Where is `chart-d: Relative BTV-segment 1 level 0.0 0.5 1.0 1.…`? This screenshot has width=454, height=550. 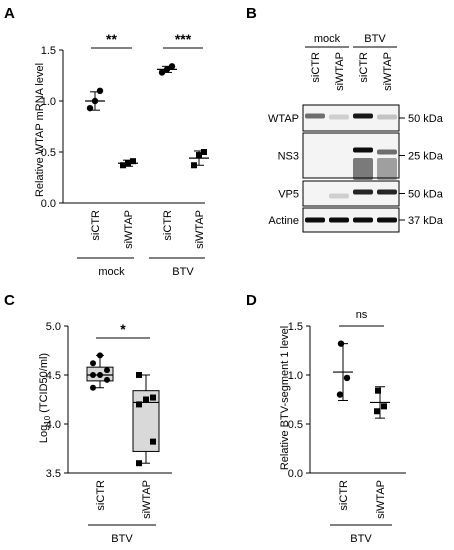 chart-d: Relative BTV-segment 1 level 0.0 0.5 1.0 1.… is located at coordinates (342, 427).